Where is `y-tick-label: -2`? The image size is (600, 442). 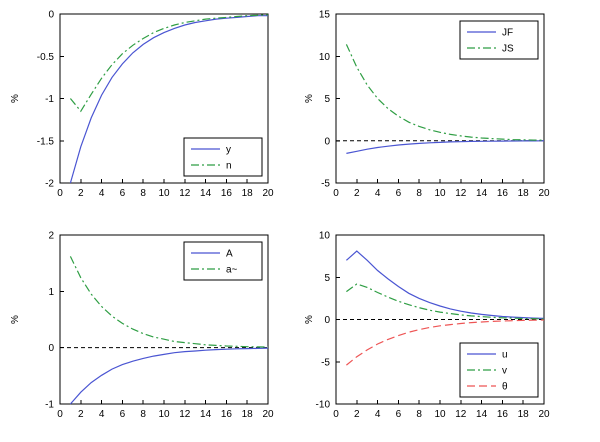 y-tick-label: -2 is located at coordinates (49, 184).